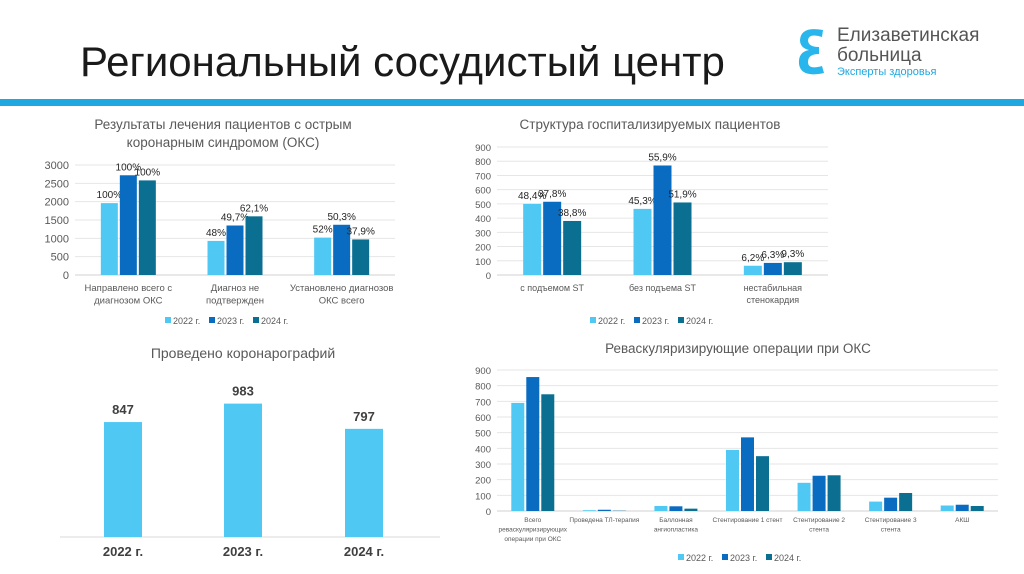  I want to click on data-label: 62,1%, so click(254, 208).